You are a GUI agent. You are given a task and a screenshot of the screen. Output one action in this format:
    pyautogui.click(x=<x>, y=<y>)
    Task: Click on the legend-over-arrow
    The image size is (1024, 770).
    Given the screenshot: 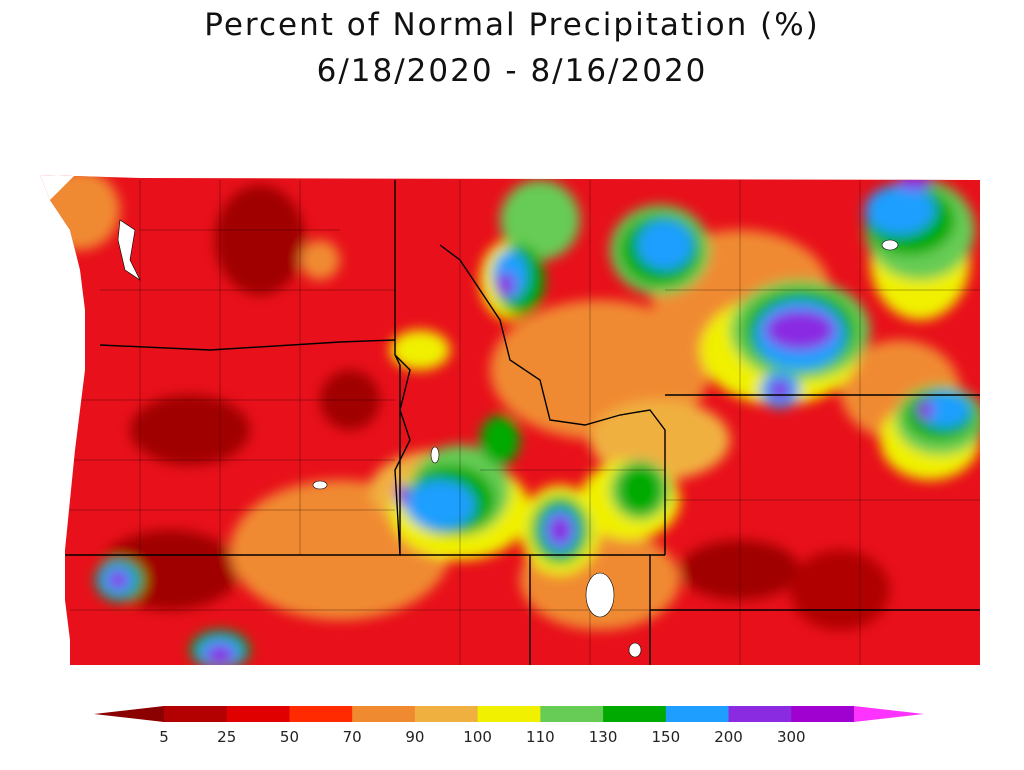 What is the action you would take?
    pyautogui.click(x=889, y=714)
    